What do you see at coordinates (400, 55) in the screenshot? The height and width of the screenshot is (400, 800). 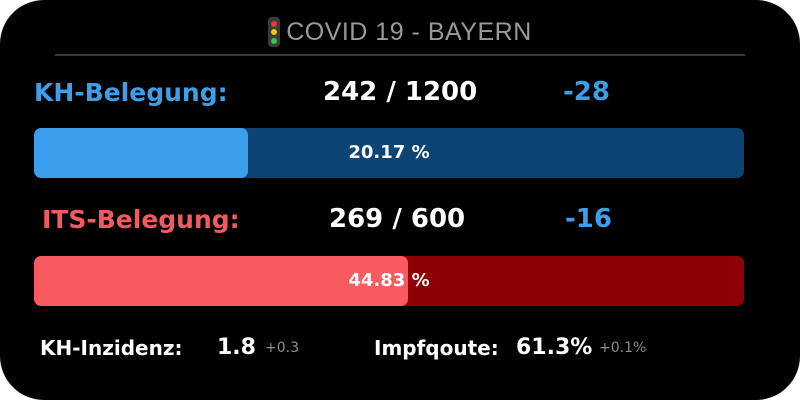 I see `header-divider` at bounding box center [400, 55].